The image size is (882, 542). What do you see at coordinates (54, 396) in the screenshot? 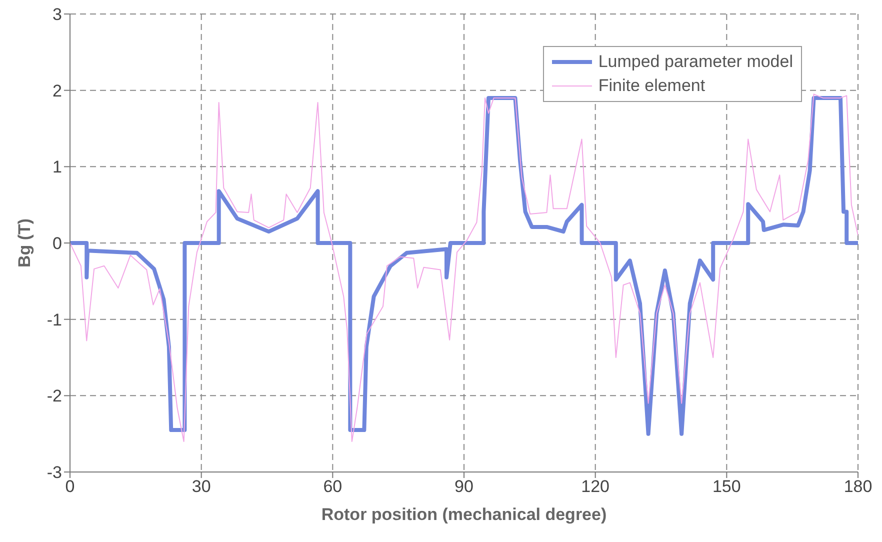
I see `y-tick-label: -2` at bounding box center [54, 396].